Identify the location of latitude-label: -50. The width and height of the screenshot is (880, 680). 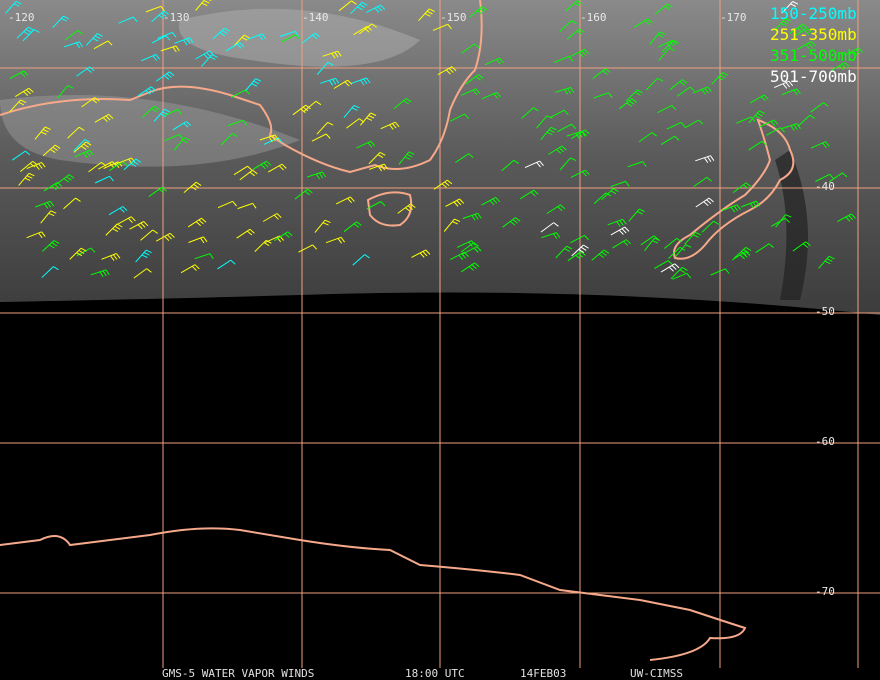
(825, 311).